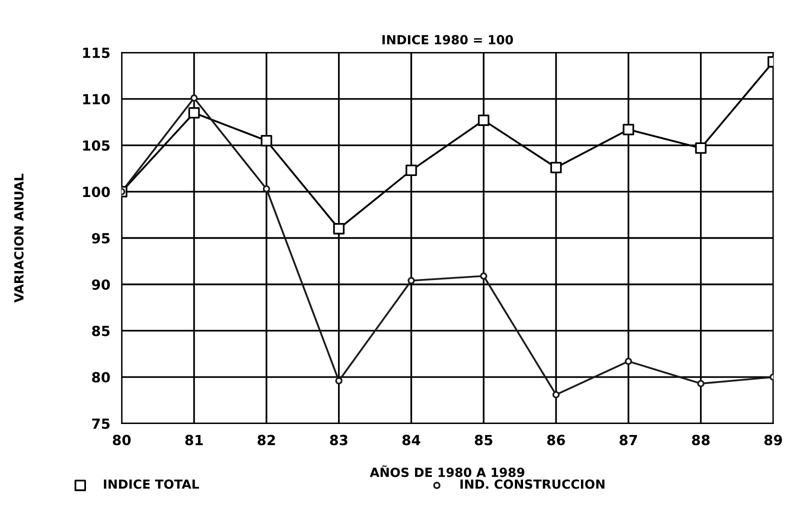  I want to click on x-tick-label: 80, so click(121, 440).